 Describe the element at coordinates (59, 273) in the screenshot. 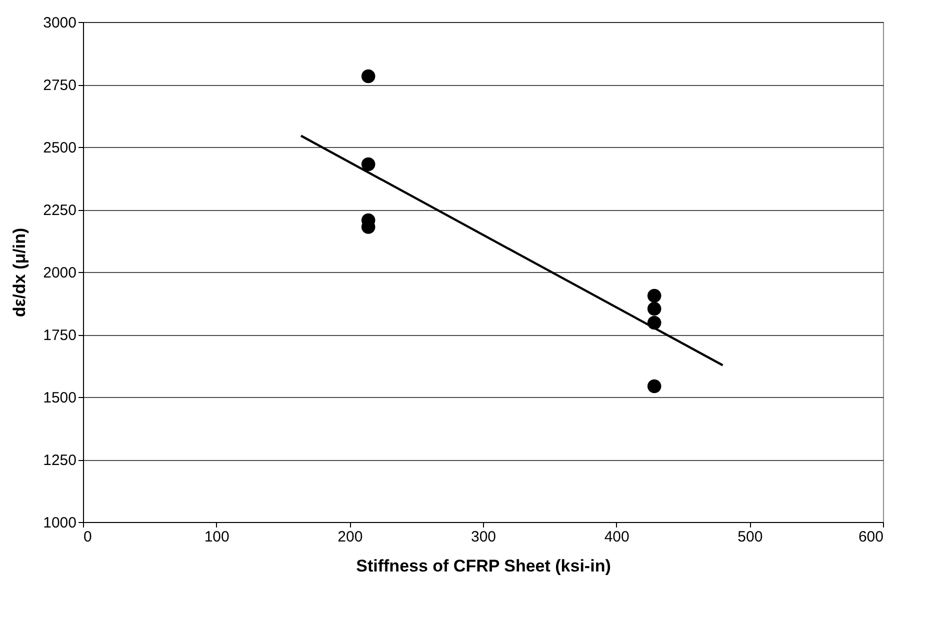

I see `y-tick-label: 2000` at that location.